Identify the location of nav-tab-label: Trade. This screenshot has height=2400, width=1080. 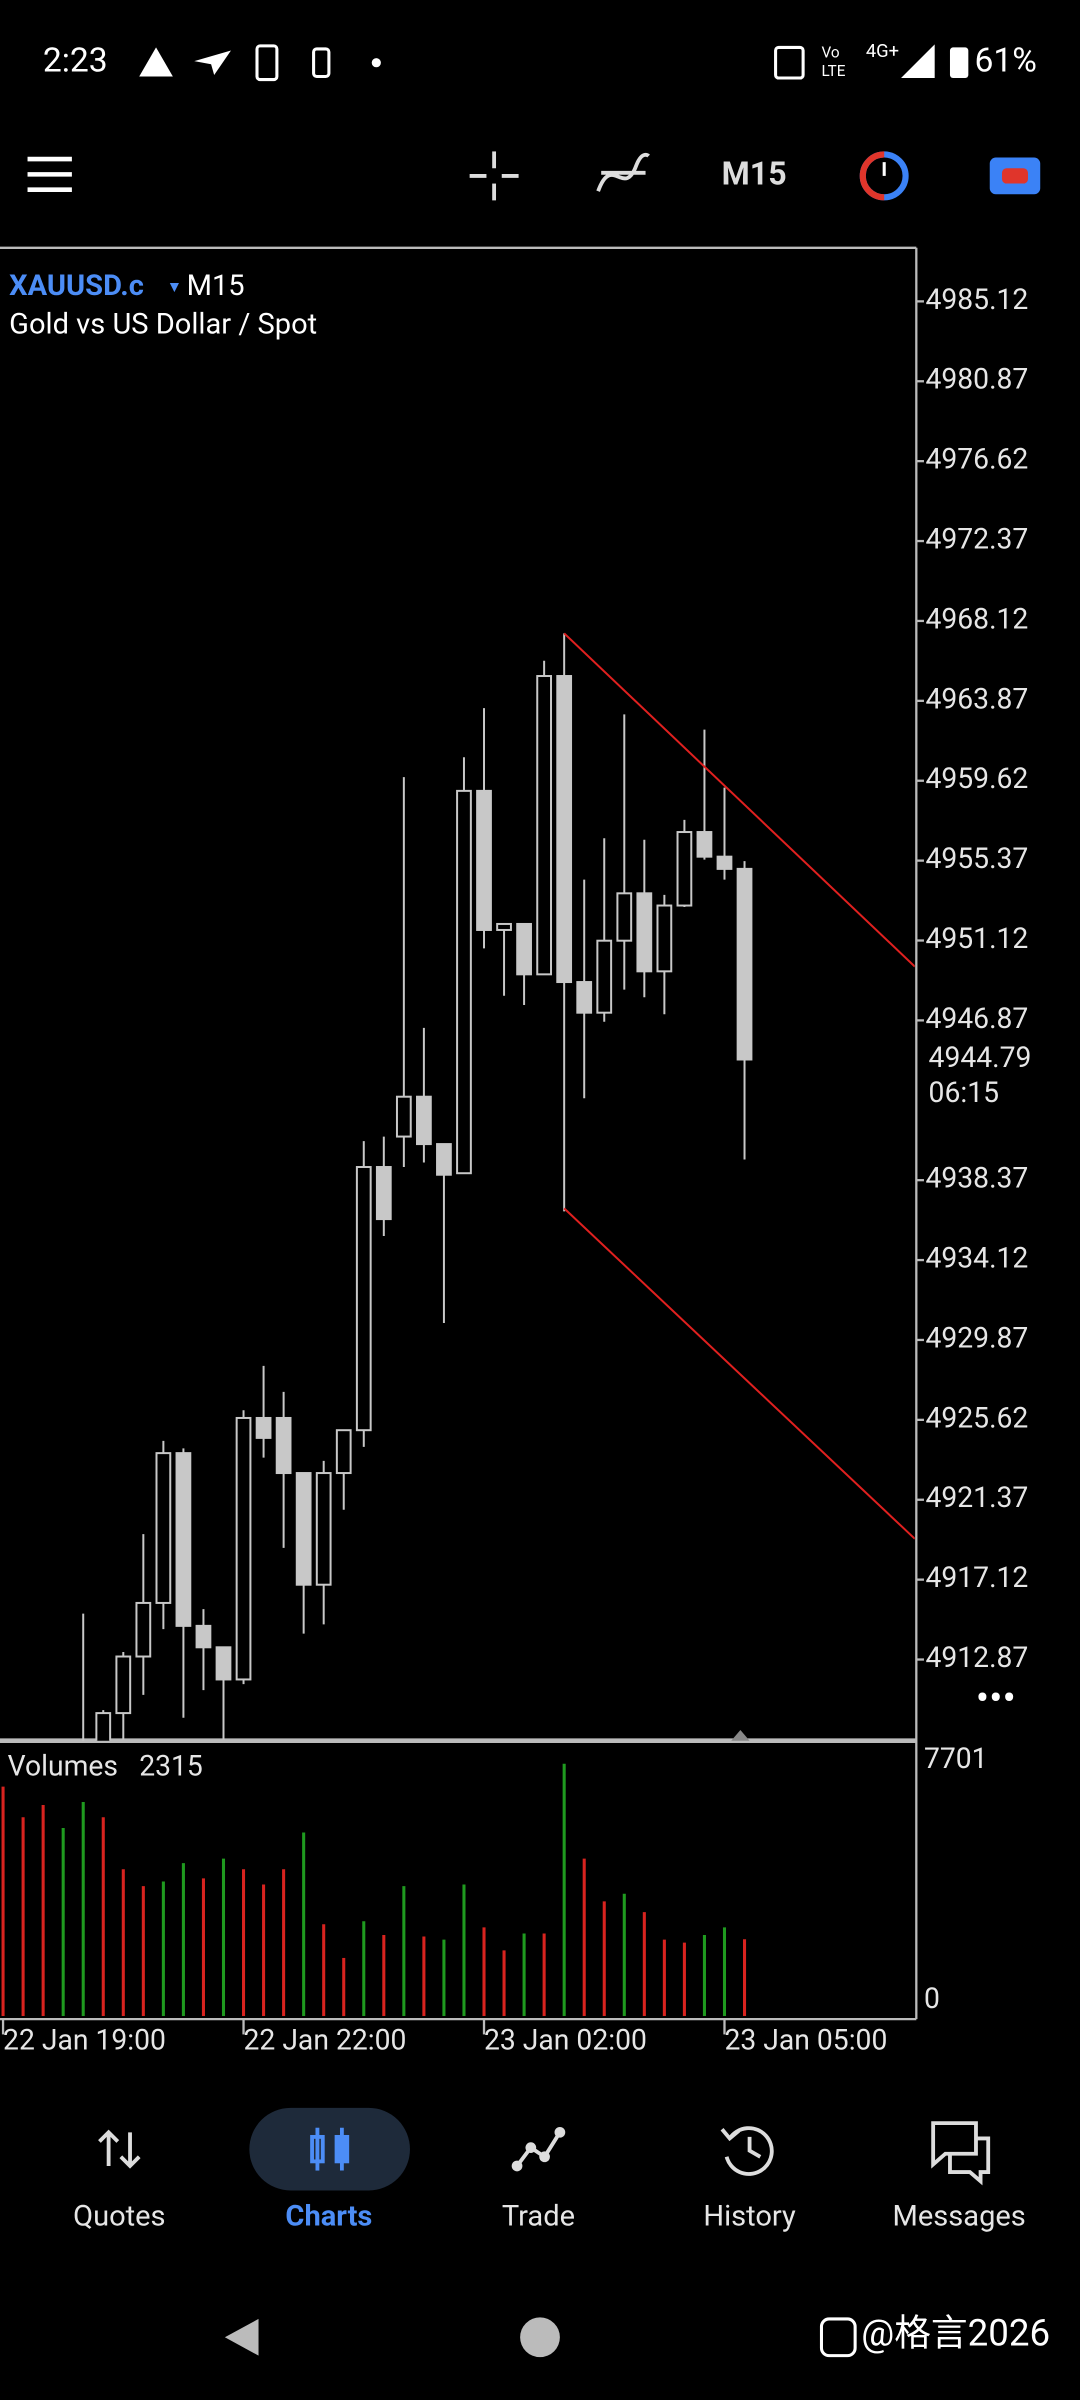
(538, 2217).